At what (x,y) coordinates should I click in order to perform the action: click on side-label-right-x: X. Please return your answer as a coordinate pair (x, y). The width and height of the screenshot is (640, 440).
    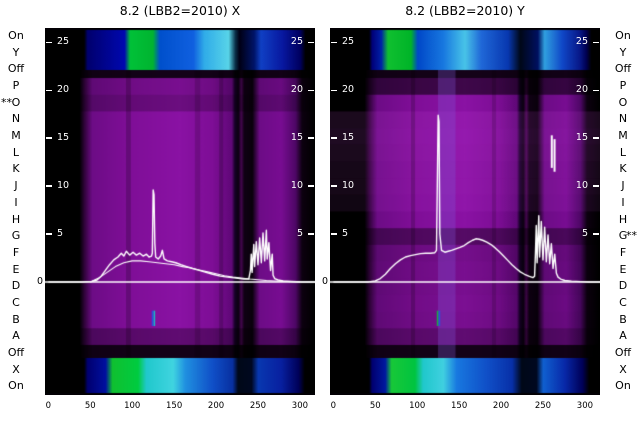
    Looking at the image, I should click on (623, 369).